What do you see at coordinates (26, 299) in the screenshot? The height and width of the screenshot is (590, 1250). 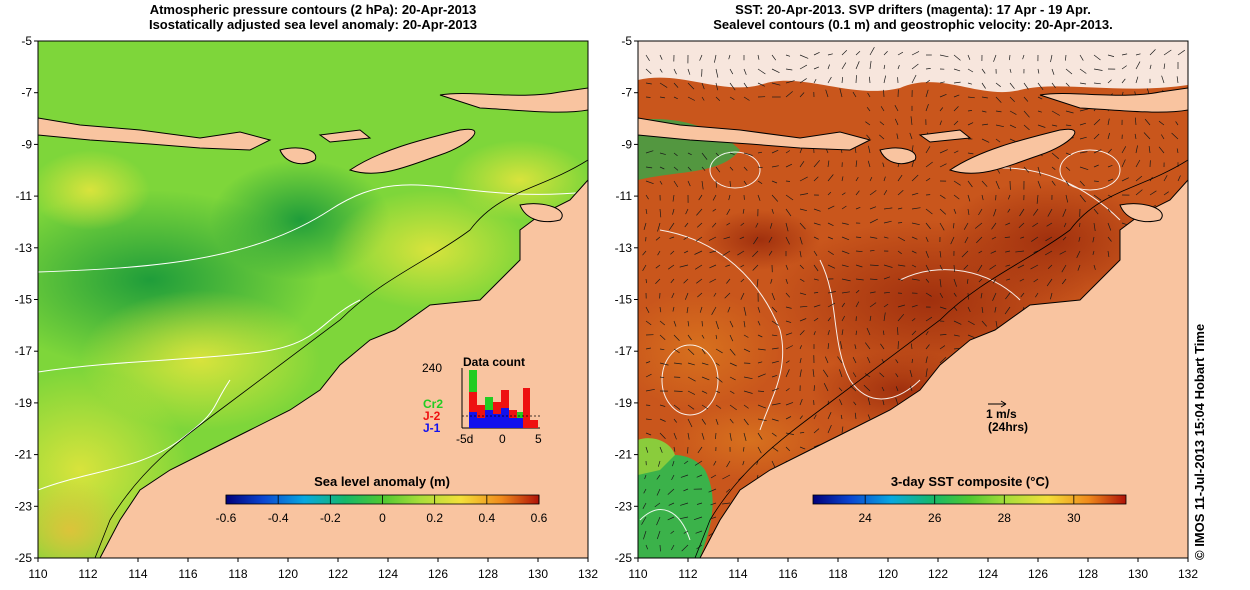 I see `left-lat-ticks: -5 -7 -9 -11 -13 -15 -17 -19 -21 -23 -25` at bounding box center [26, 299].